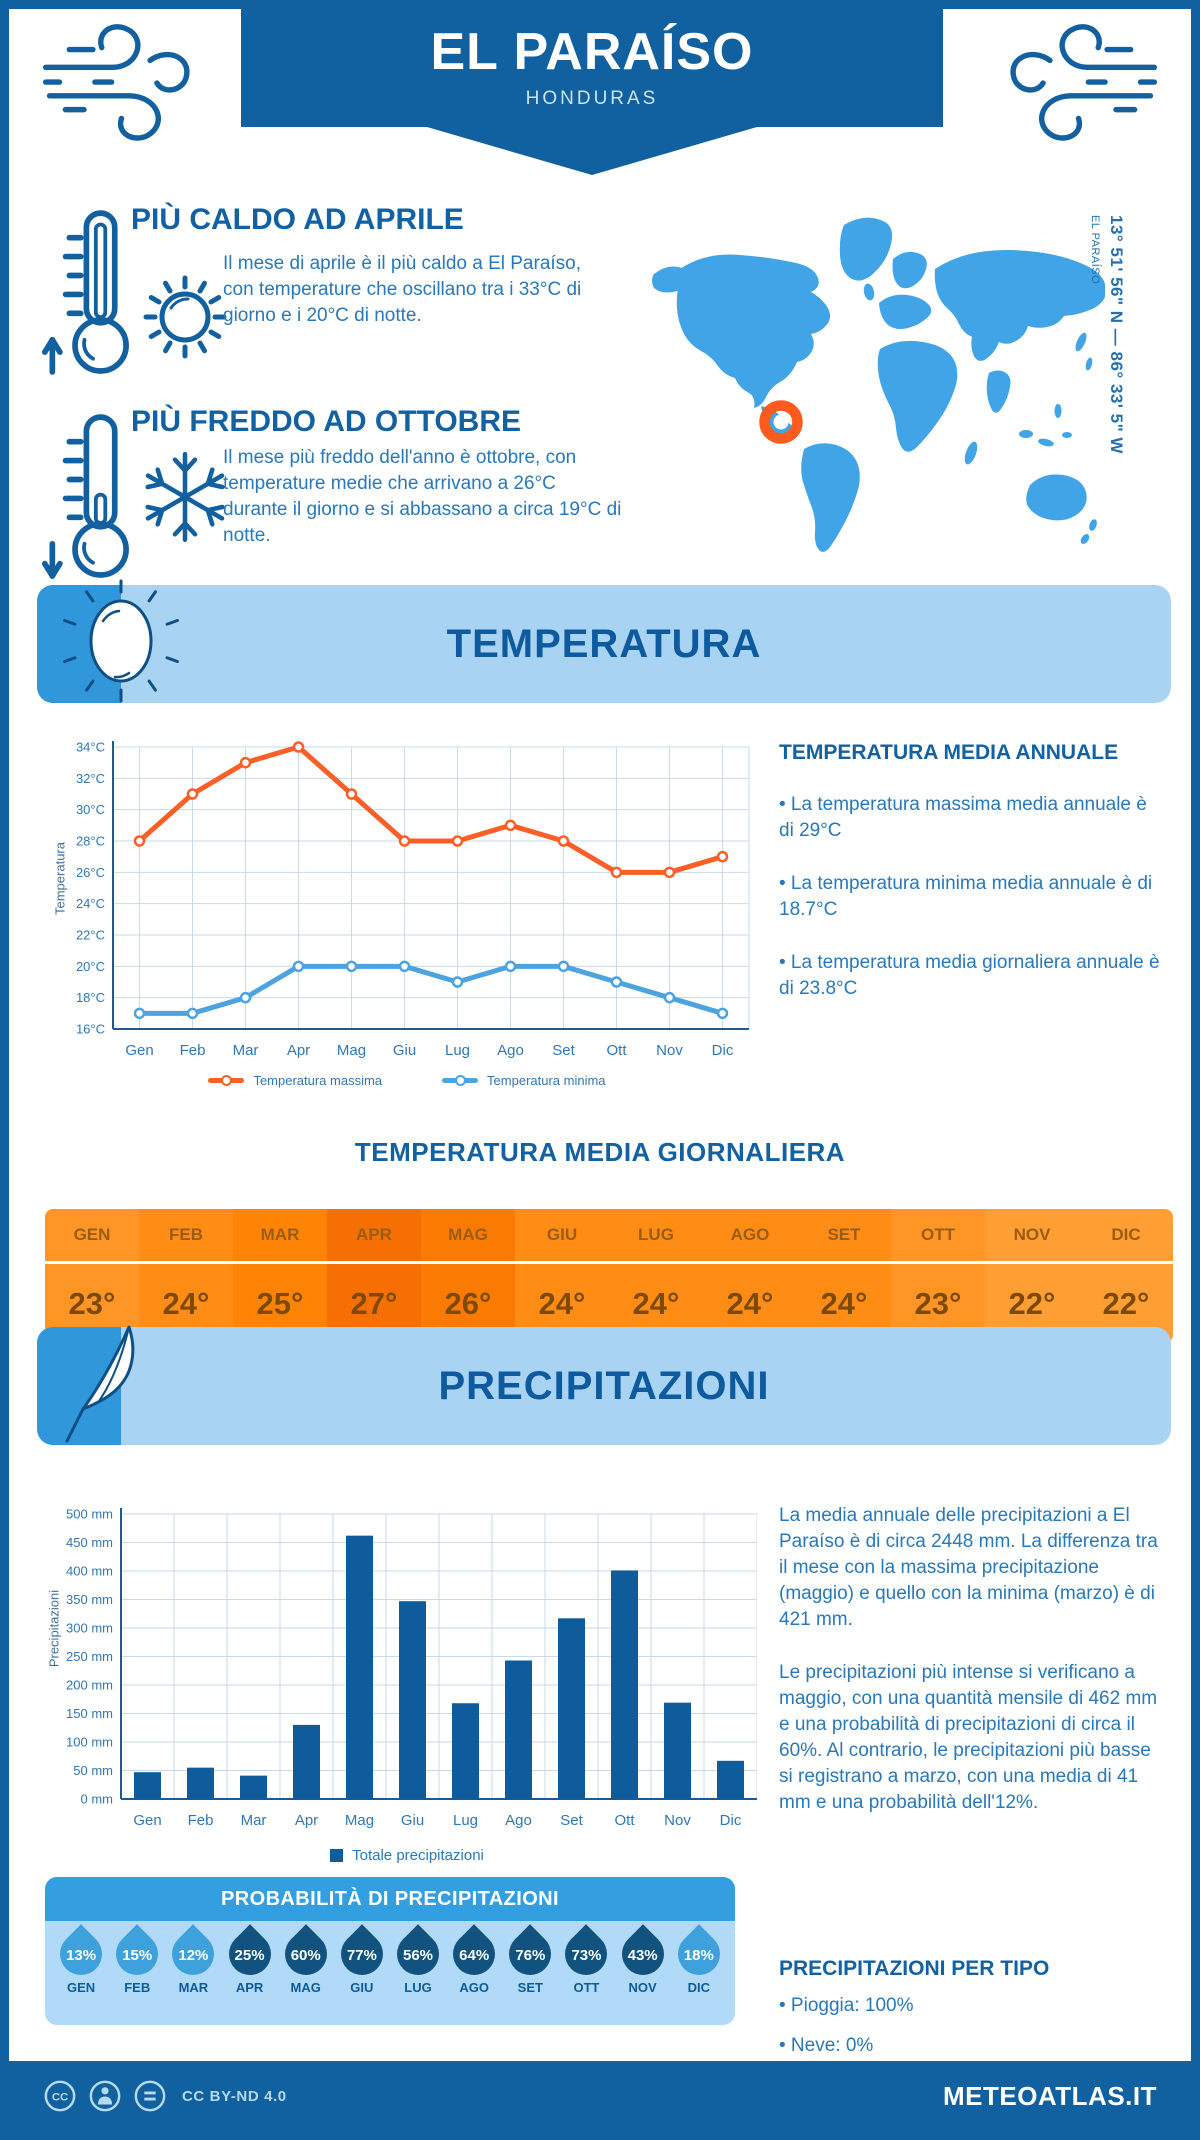  I want to click on daily-mean-month: LUG, so click(656, 1236).